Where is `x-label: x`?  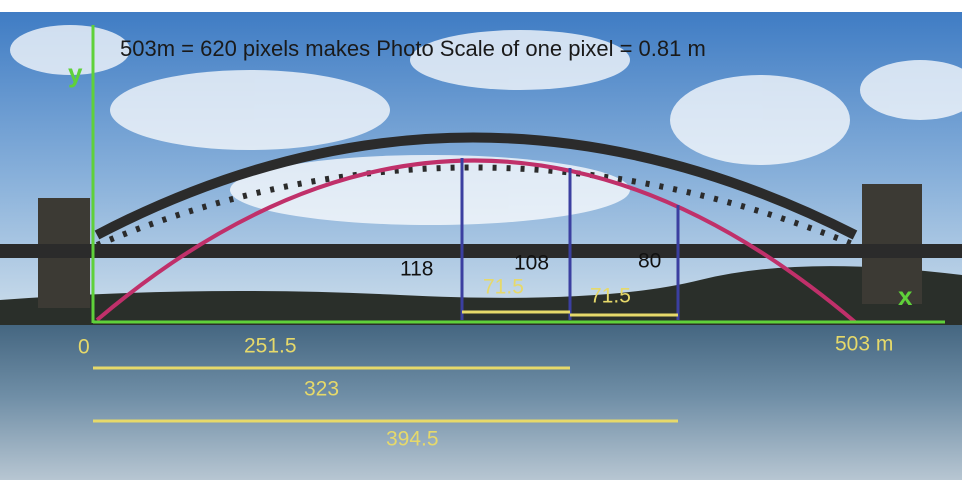
x-label: x is located at coordinates (905, 296).